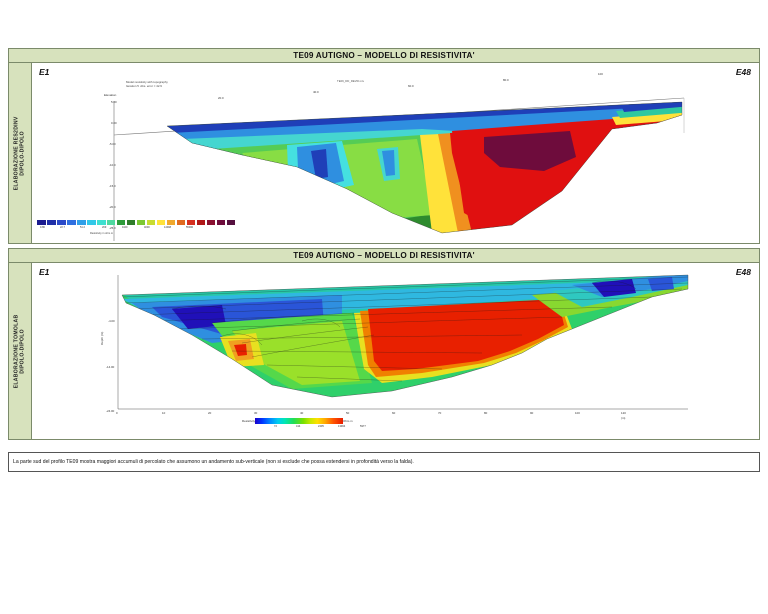 The height and width of the screenshot is (614, 768). What do you see at coordinates (147, 227) in the screenshot?
I see `panel-1-legend-tick: 4000` at bounding box center [147, 227].